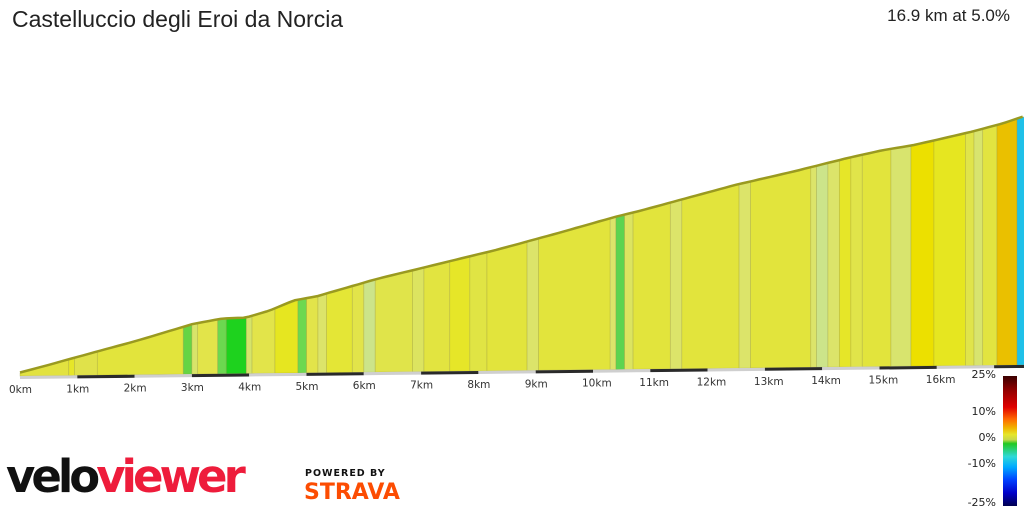 Image resolution: width=1024 pixels, height=512 pixels. What do you see at coordinates (983, 374) in the screenshot?
I see `legend-label-25: 25%` at bounding box center [983, 374].